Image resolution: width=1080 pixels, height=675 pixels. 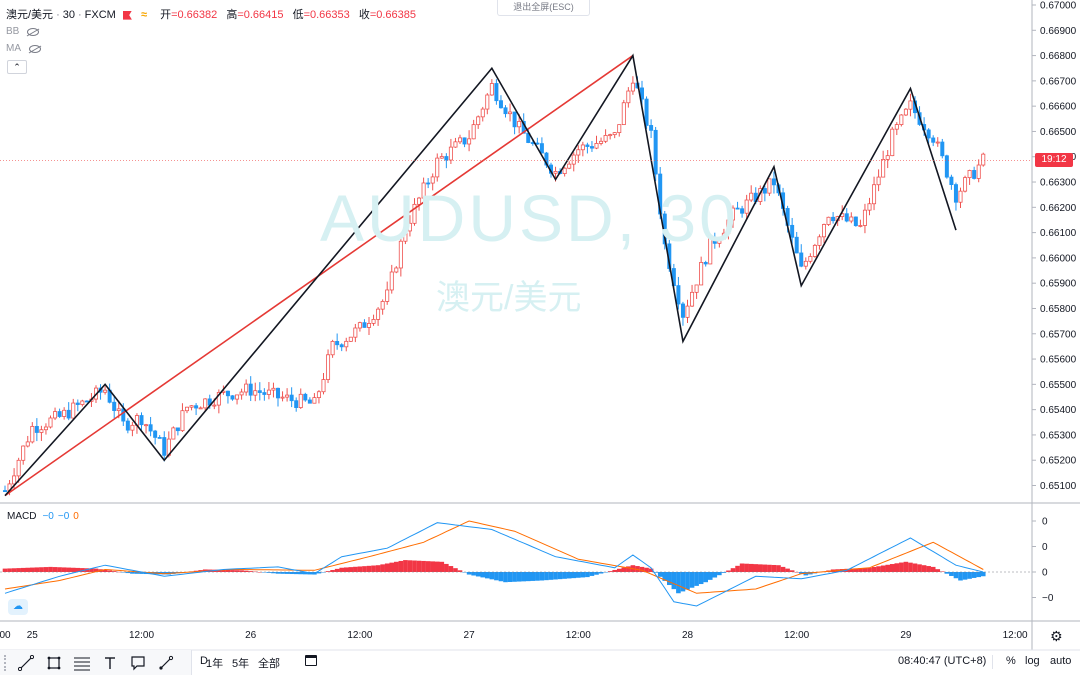 What do you see at coordinates (30, 15) in the screenshot?
I see `symbol-name: 澳元/美元` at bounding box center [30, 15].